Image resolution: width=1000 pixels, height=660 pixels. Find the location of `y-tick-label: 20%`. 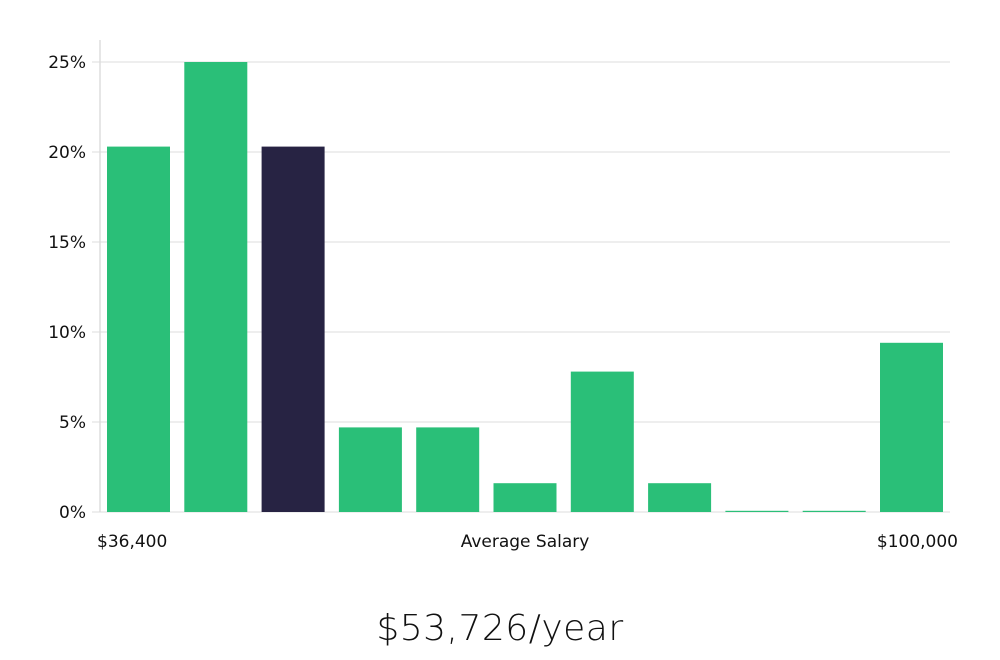

y-tick-label: 20% is located at coordinates (67, 153).